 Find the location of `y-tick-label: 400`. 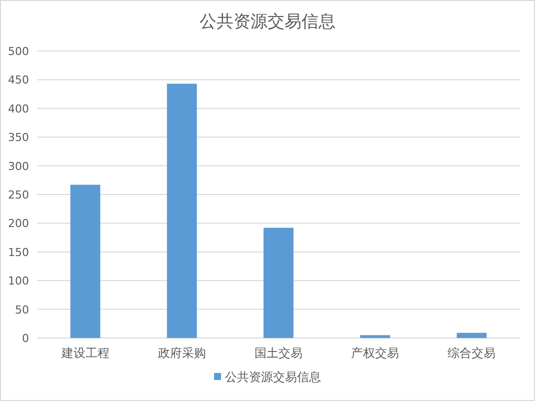

y-tick-label: 400 is located at coordinates (18, 109).